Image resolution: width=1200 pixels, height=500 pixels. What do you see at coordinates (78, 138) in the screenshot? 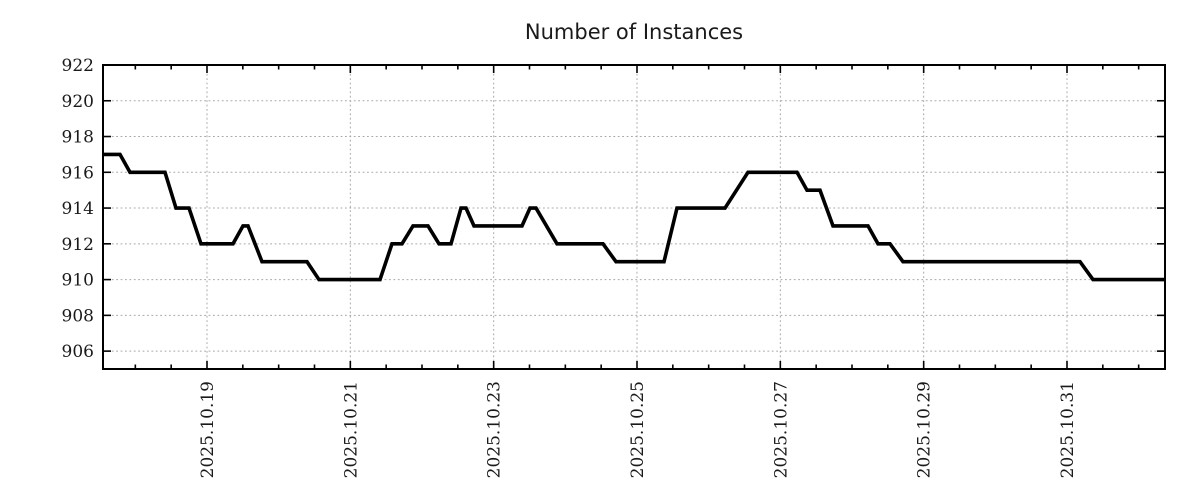
I see `y-tick-label: 918` at bounding box center [78, 138].